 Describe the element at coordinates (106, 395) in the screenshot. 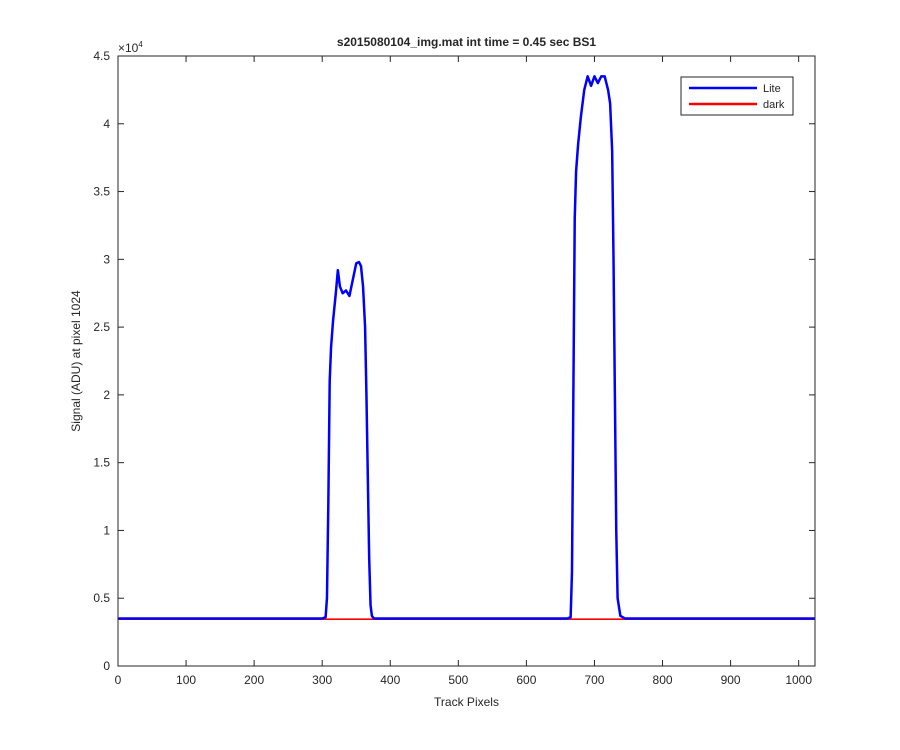

I see `y-tick-label: 2` at that location.